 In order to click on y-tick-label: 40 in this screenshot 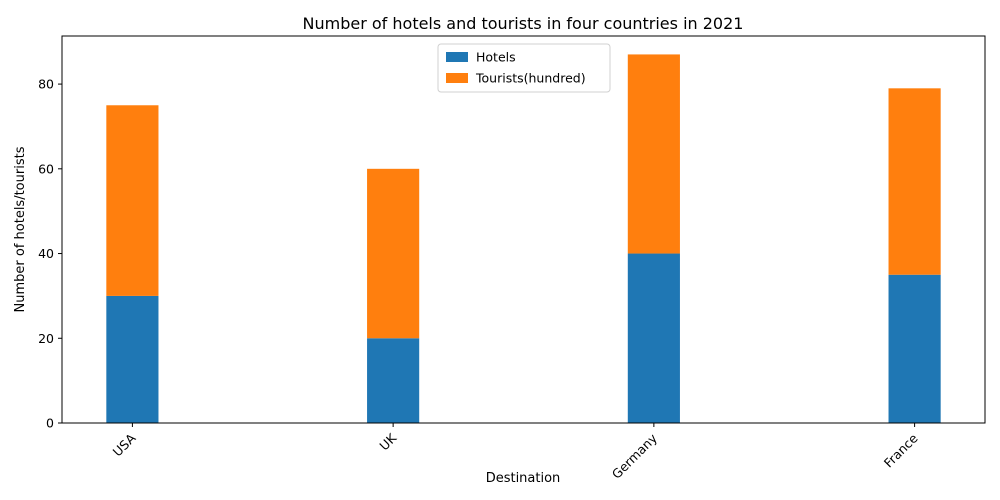, I will do `click(46, 253)`.